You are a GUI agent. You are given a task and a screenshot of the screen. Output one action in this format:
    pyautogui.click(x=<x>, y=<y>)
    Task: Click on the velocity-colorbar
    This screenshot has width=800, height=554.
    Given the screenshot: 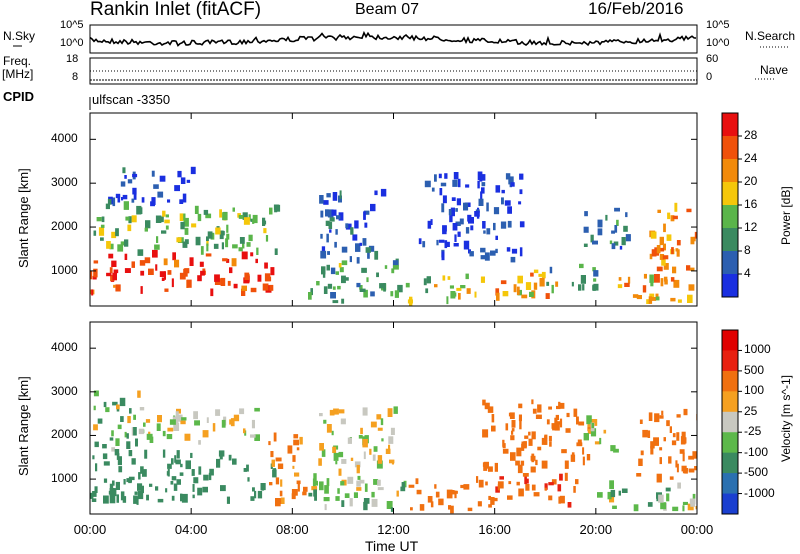 What is the action you would take?
    pyautogui.click(x=731, y=422)
    